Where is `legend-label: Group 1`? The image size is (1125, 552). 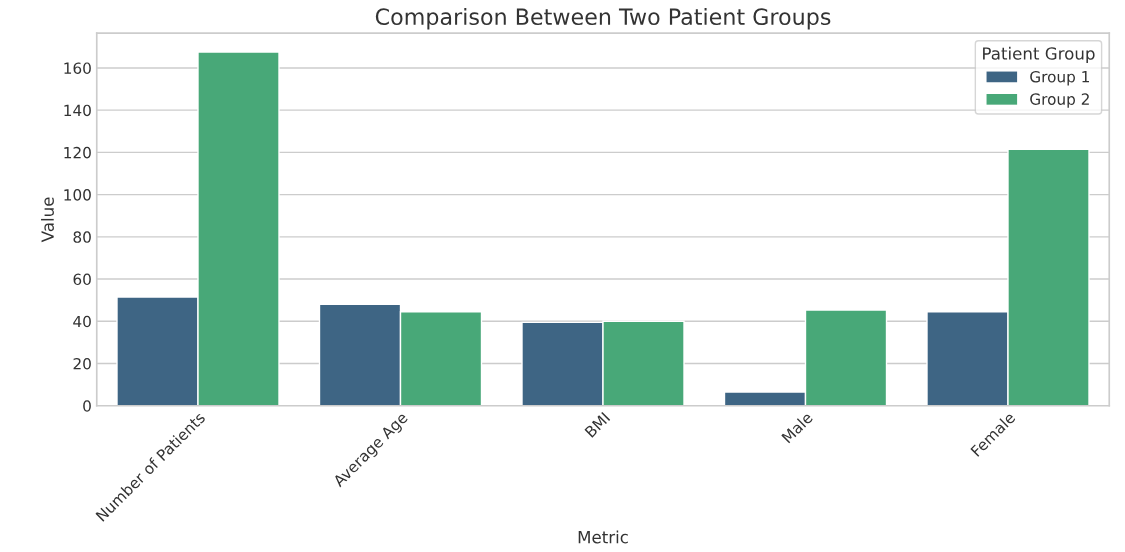 legend-label: Group 1 is located at coordinates (1059, 78).